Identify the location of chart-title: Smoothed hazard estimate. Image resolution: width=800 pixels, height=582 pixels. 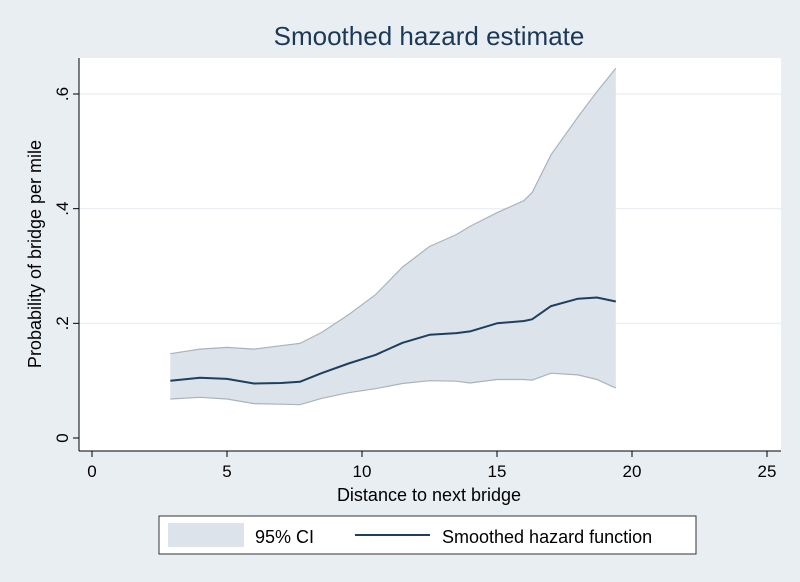
(429, 36).